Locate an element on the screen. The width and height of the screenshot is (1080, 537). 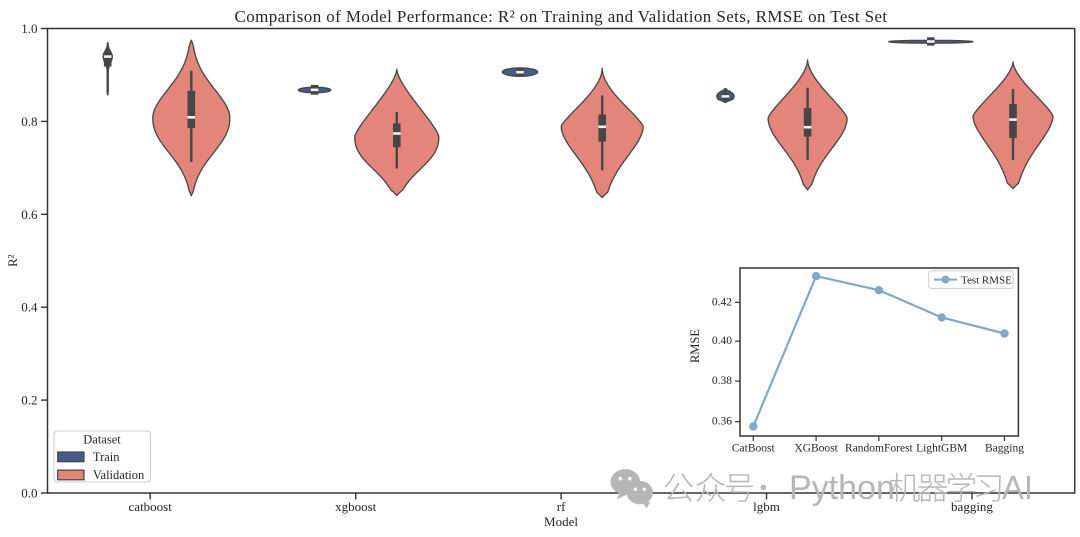
svg-text: Model is located at coordinates (561, 521).